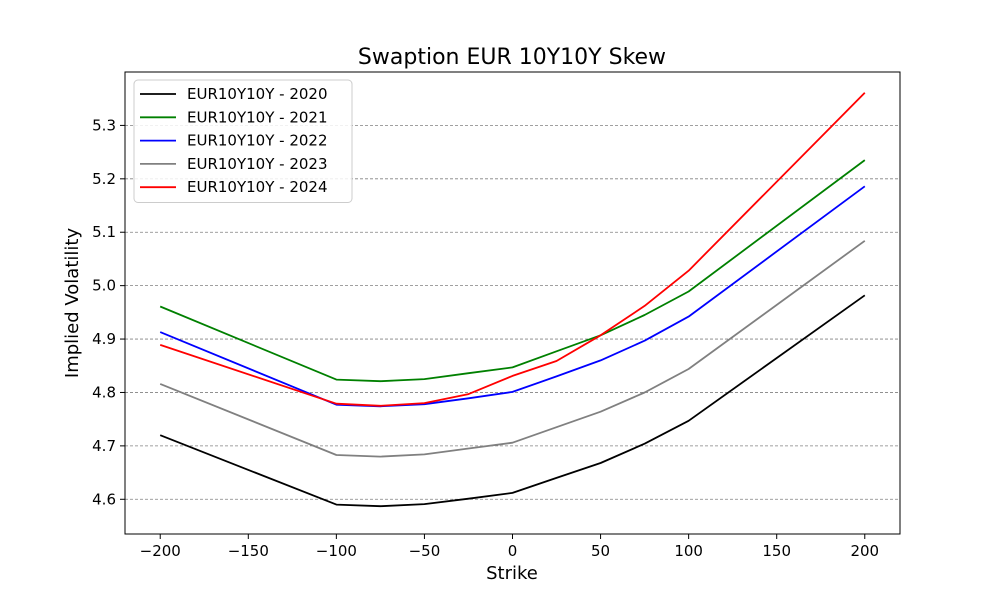 This screenshot has width=1000, height=600. What do you see at coordinates (108, 312) in the screenshot?
I see `y-axis: 4.6 4.7 4.8 4.9 5.0 5.1 5.2 5.3` at bounding box center [108, 312].